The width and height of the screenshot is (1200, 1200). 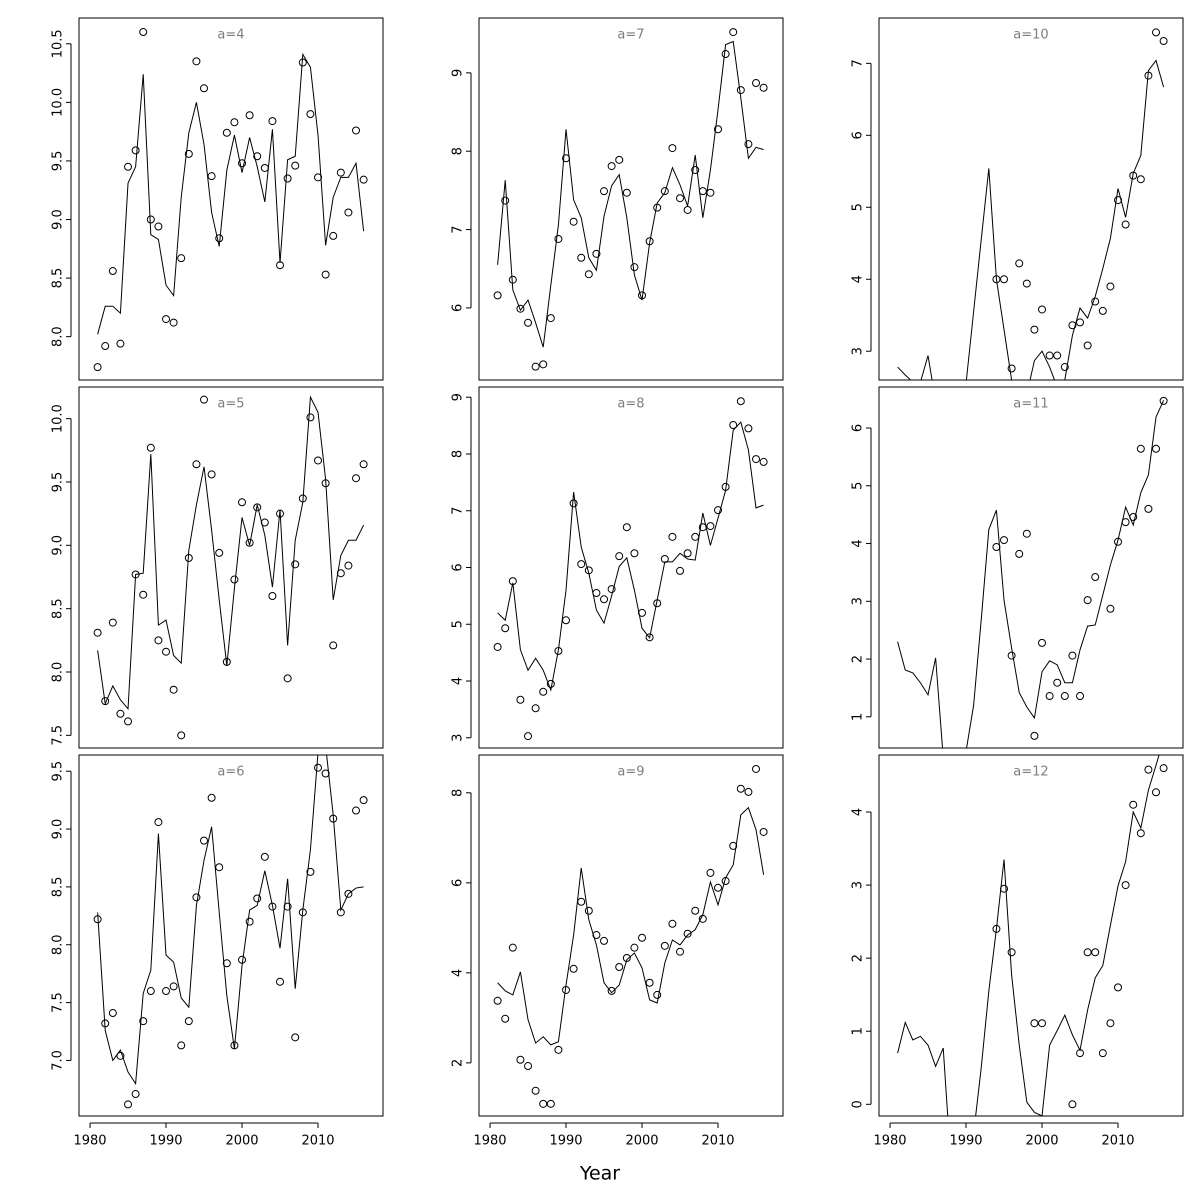 What do you see at coordinates (599, 1174) in the screenshot?
I see `x-axis-label: Year` at bounding box center [599, 1174].